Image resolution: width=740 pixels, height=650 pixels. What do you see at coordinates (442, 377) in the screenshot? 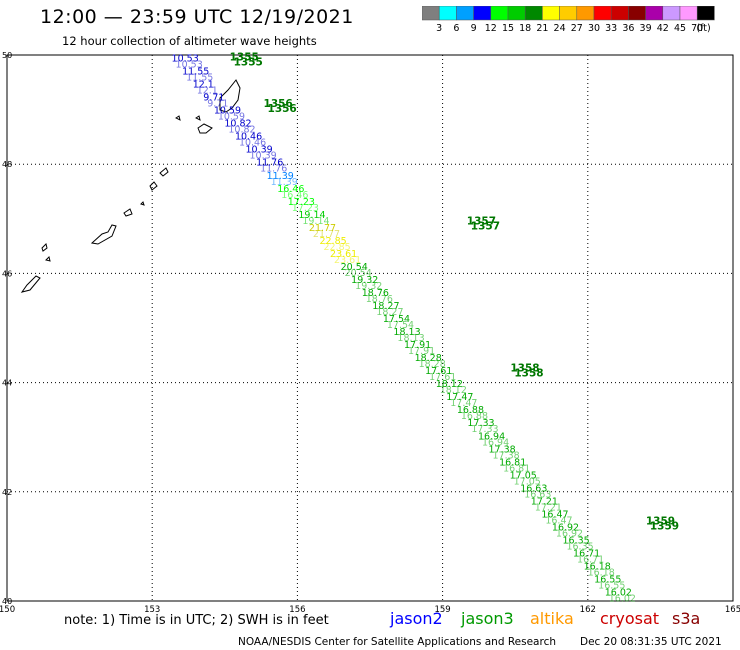
I see `wave-height-value-overlap: 17.61` at bounding box center [442, 377].